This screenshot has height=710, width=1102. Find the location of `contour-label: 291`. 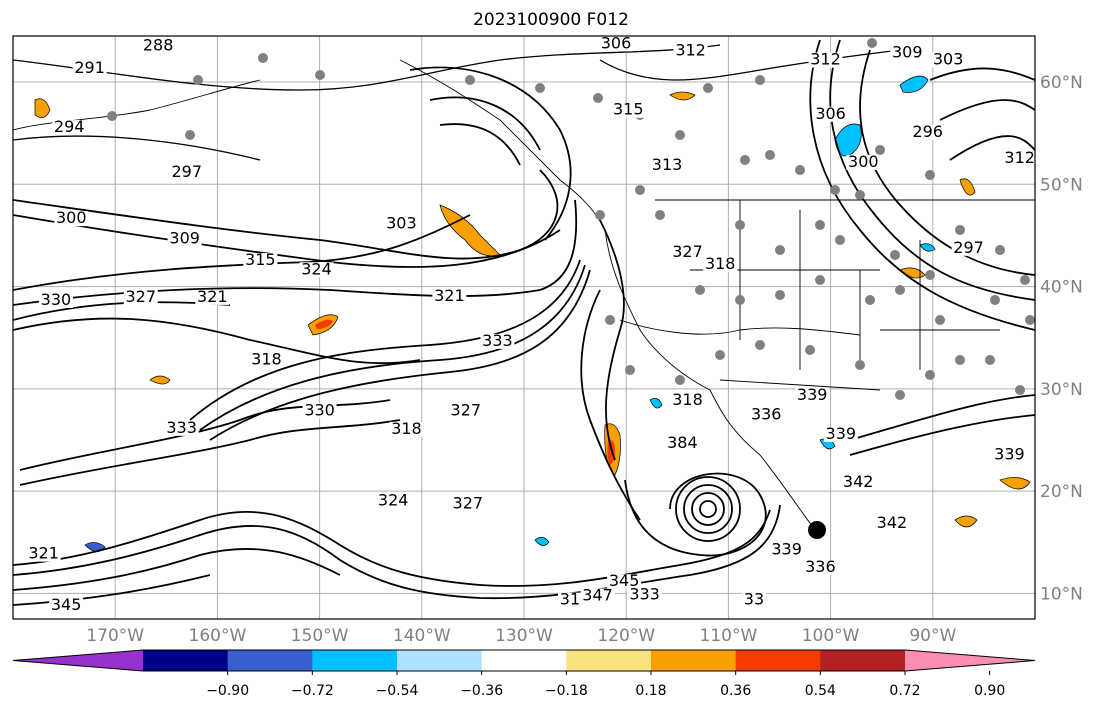

contour-label: 291 is located at coordinates (89, 67).